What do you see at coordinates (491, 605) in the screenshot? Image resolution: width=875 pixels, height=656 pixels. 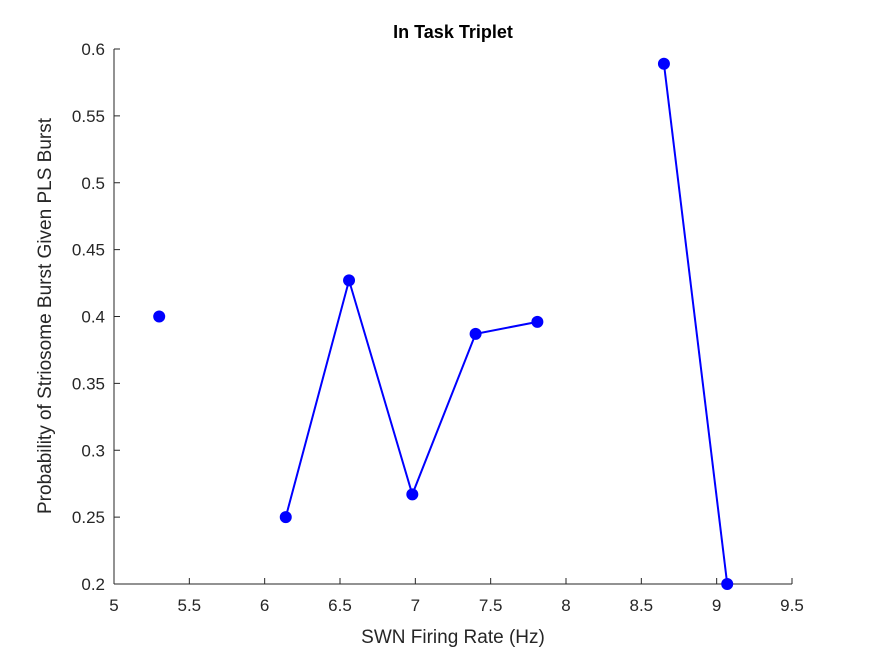 I see `x-tick-label: 7.5` at bounding box center [491, 605].